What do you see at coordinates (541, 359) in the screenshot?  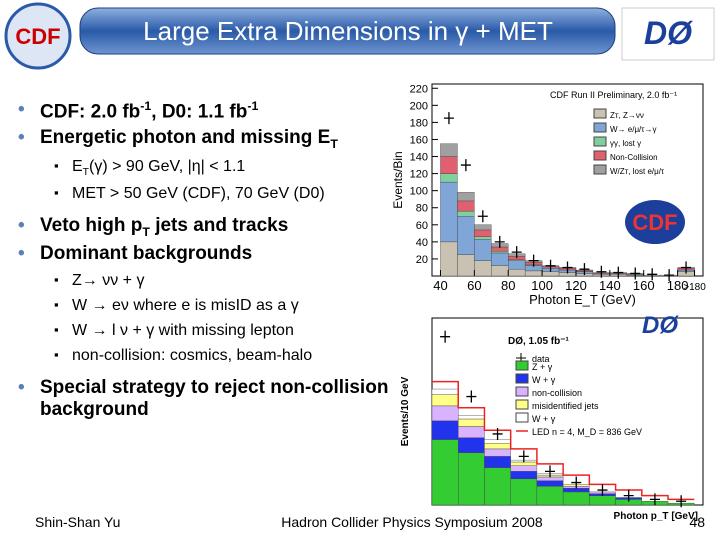 I see `legend-label: data` at bounding box center [541, 359].